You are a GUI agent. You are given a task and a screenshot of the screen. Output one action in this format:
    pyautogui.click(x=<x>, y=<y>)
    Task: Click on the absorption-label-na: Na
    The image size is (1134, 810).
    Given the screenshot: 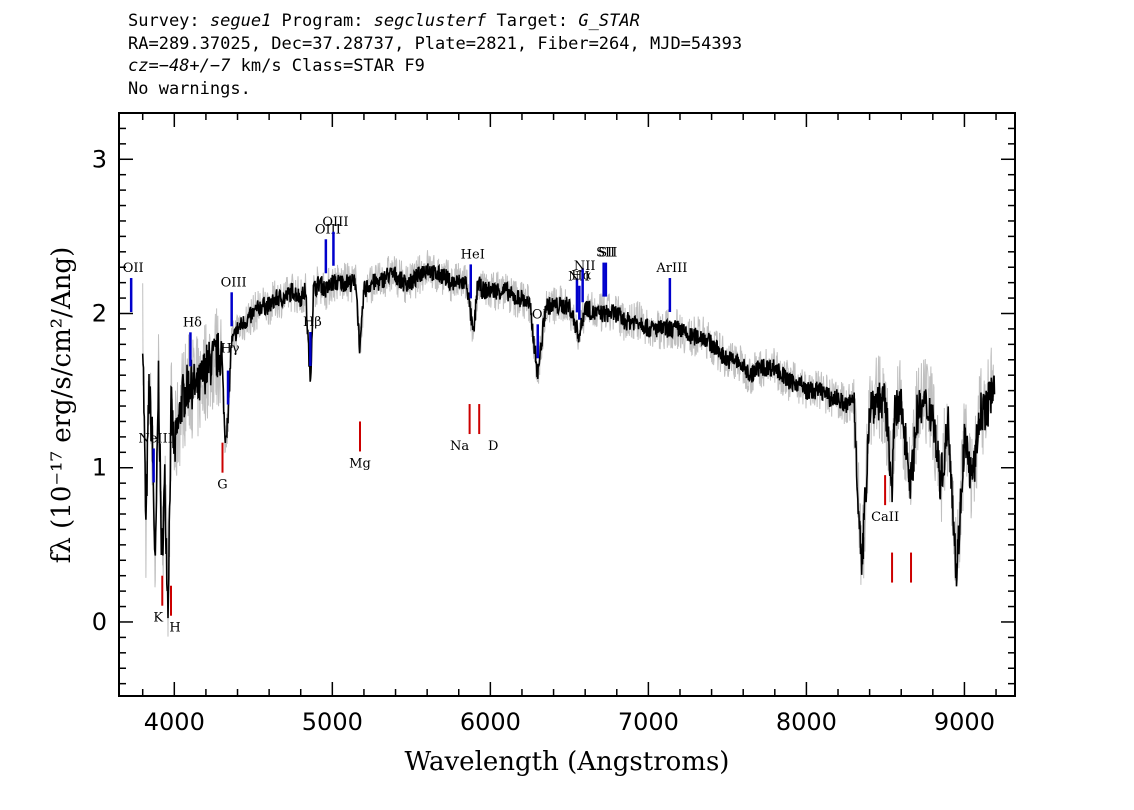 What is the action you would take?
    pyautogui.click(x=459, y=446)
    